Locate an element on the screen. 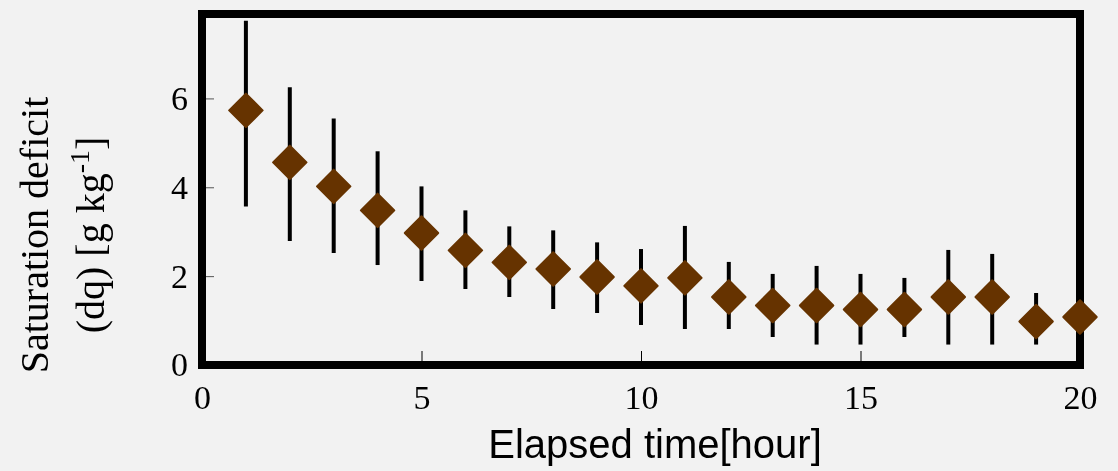 The image size is (1118, 471). y-tick-label: 6 is located at coordinates (179, 98).